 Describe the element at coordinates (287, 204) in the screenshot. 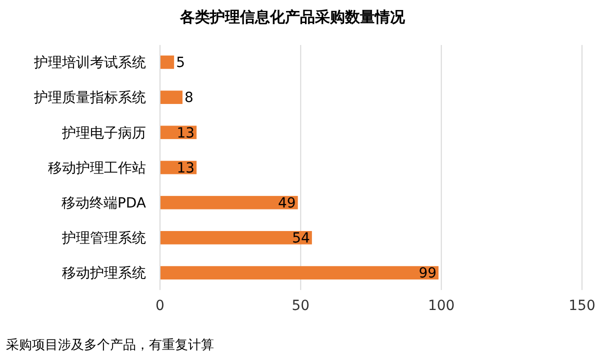

I see `data-label: 49` at that location.